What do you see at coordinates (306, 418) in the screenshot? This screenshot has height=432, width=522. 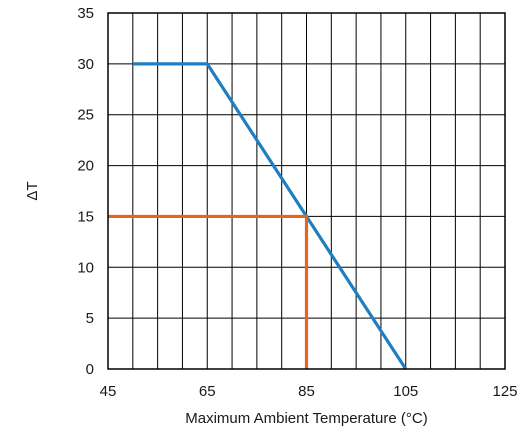 I see `x-axis-label: Maximum Ambient Temperature (°C)` at bounding box center [306, 418].